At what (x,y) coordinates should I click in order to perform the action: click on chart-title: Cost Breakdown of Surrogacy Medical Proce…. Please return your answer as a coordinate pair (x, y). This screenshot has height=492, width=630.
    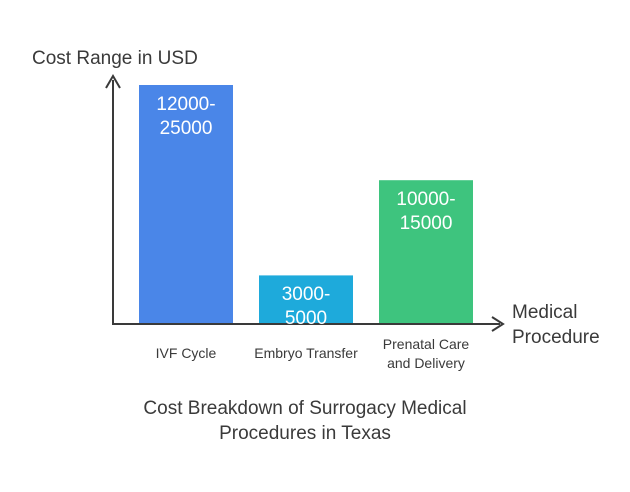
    Looking at the image, I should click on (305, 421).